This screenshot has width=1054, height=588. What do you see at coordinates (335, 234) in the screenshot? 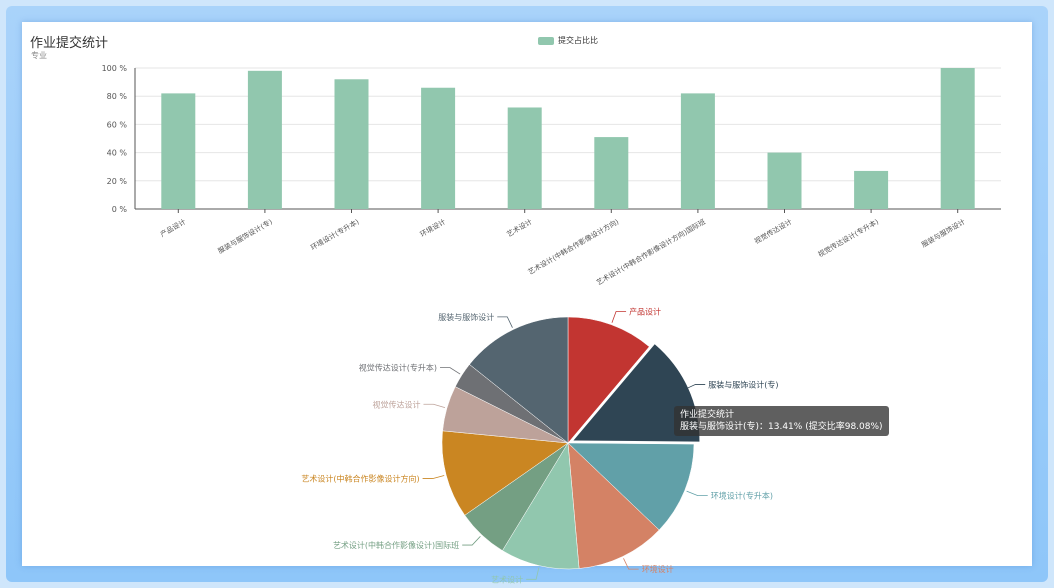
I see `x-tick-label: 环境设计(专升本)` at bounding box center [335, 234].